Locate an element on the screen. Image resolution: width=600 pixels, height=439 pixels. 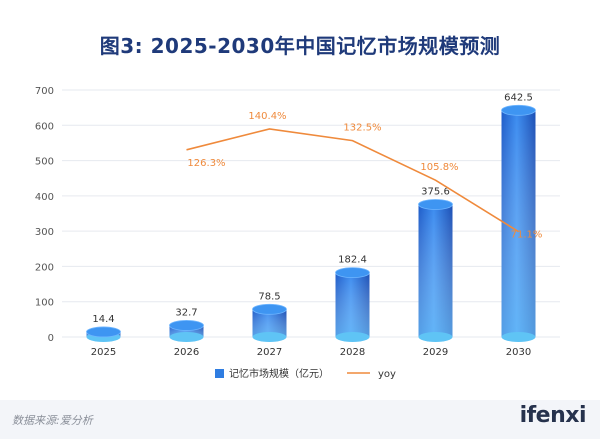
bar-value-label: 14.4 is located at coordinates (103, 319).